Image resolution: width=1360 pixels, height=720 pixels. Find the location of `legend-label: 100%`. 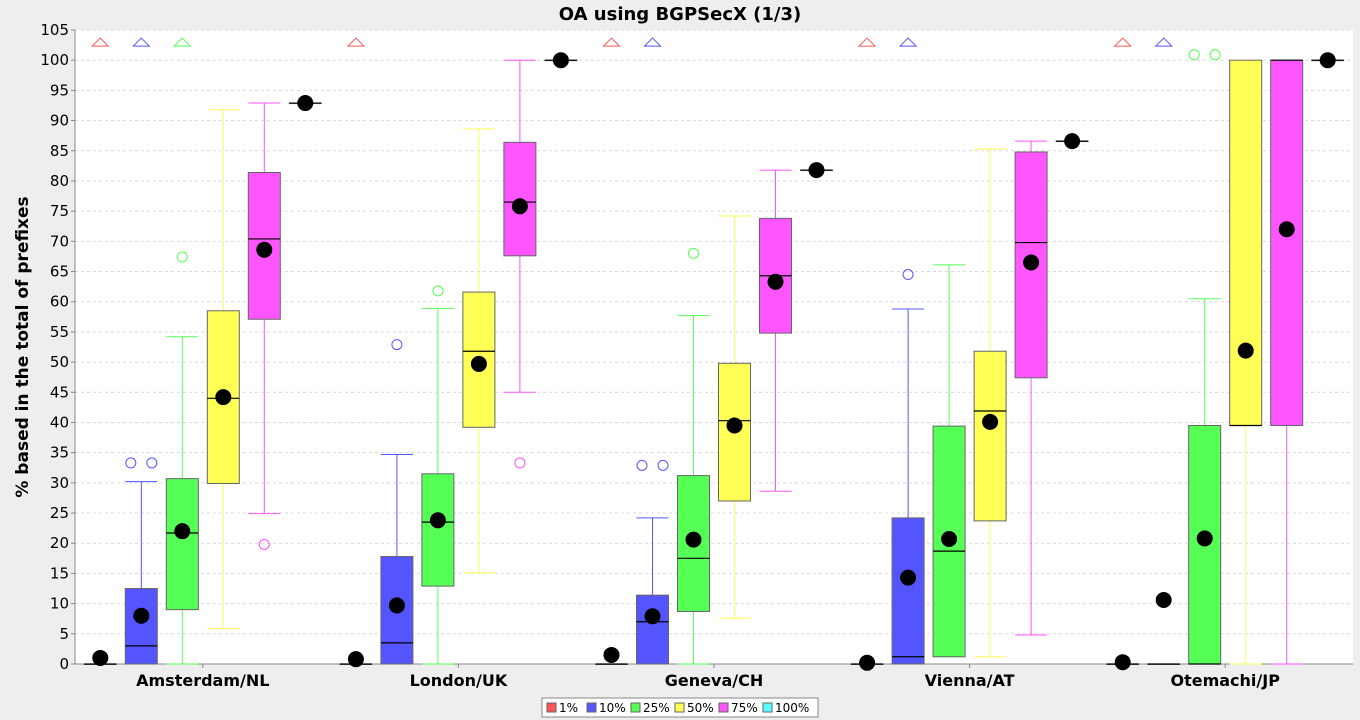

legend-label: 100% is located at coordinates (792, 708).